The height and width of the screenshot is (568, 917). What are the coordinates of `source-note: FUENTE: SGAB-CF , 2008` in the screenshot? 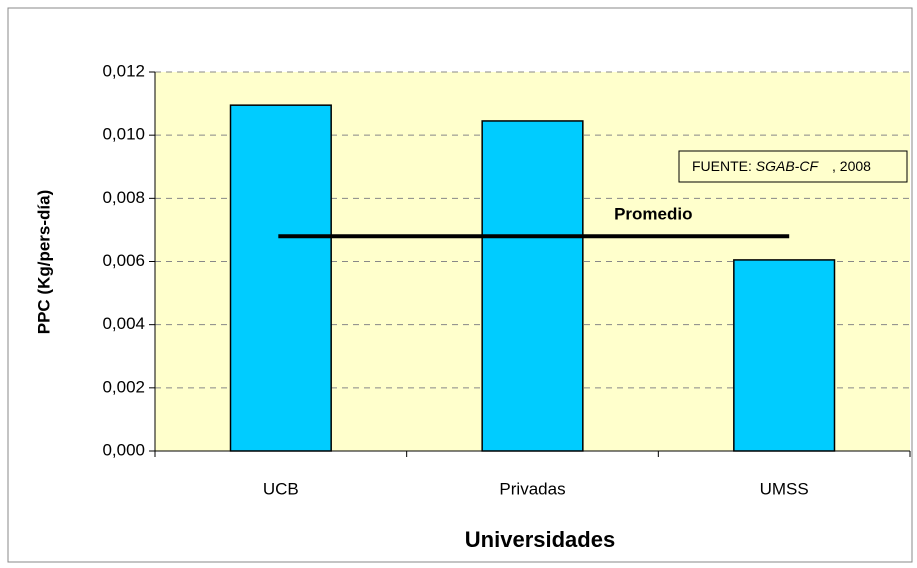 It's located at (781, 166).